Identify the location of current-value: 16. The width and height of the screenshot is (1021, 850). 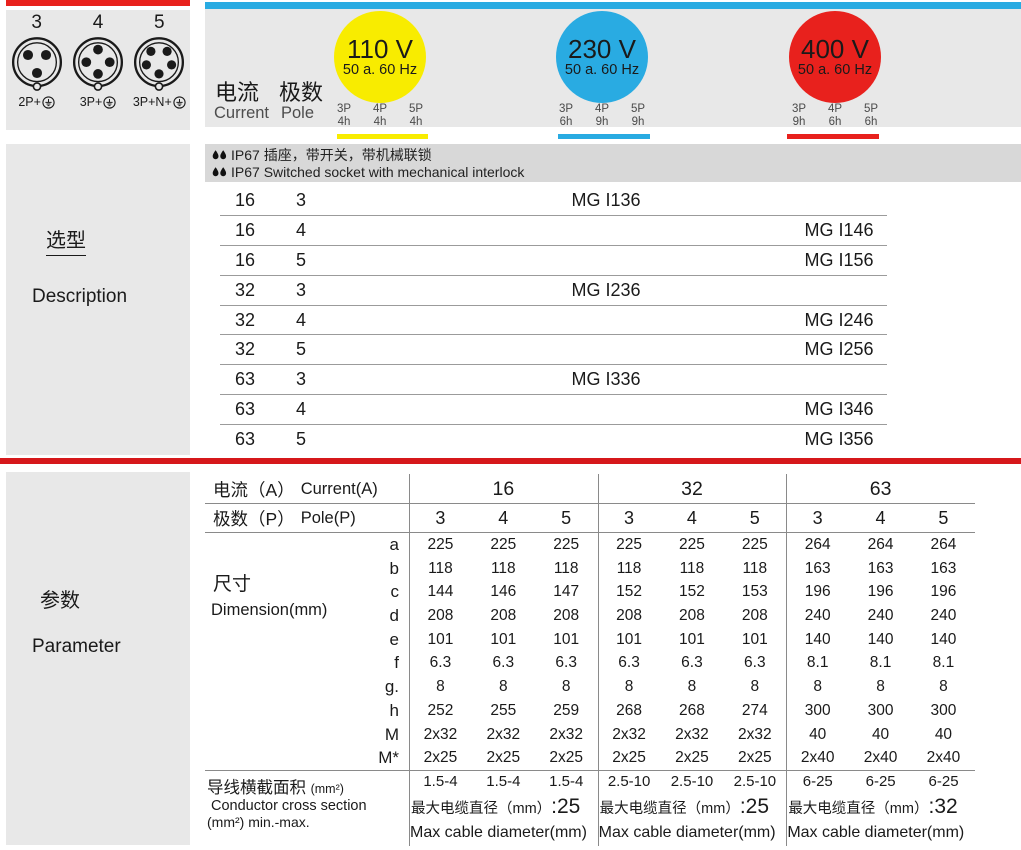
(245, 229).